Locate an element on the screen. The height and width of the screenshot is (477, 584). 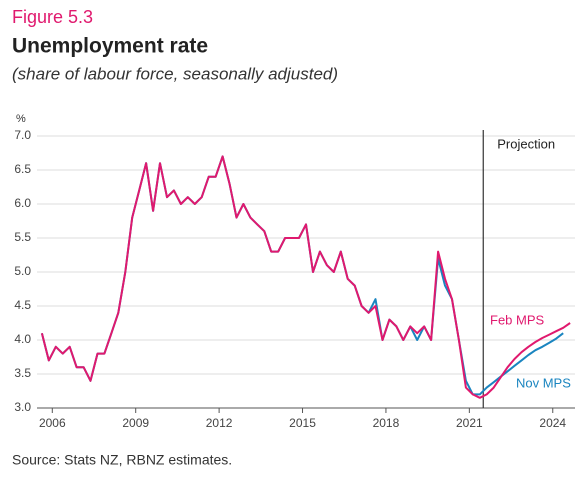
x-tick-label: 2006 is located at coordinates (52, 423).